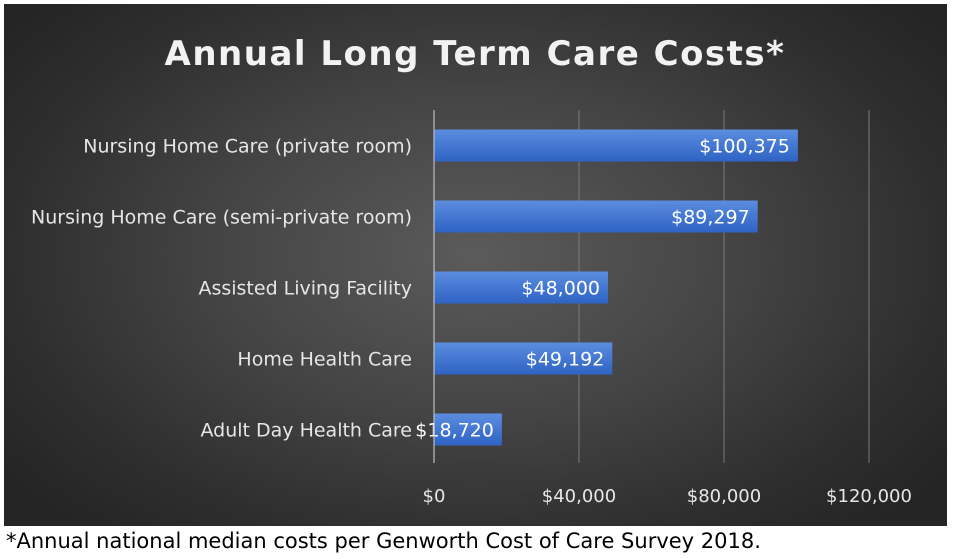 This screenshot has height=559, width=953. What do you see at coordinates (306, 431) in the screenshot?
I see `category-label: Adult Day Health Care` at bounding box center [306, 431].